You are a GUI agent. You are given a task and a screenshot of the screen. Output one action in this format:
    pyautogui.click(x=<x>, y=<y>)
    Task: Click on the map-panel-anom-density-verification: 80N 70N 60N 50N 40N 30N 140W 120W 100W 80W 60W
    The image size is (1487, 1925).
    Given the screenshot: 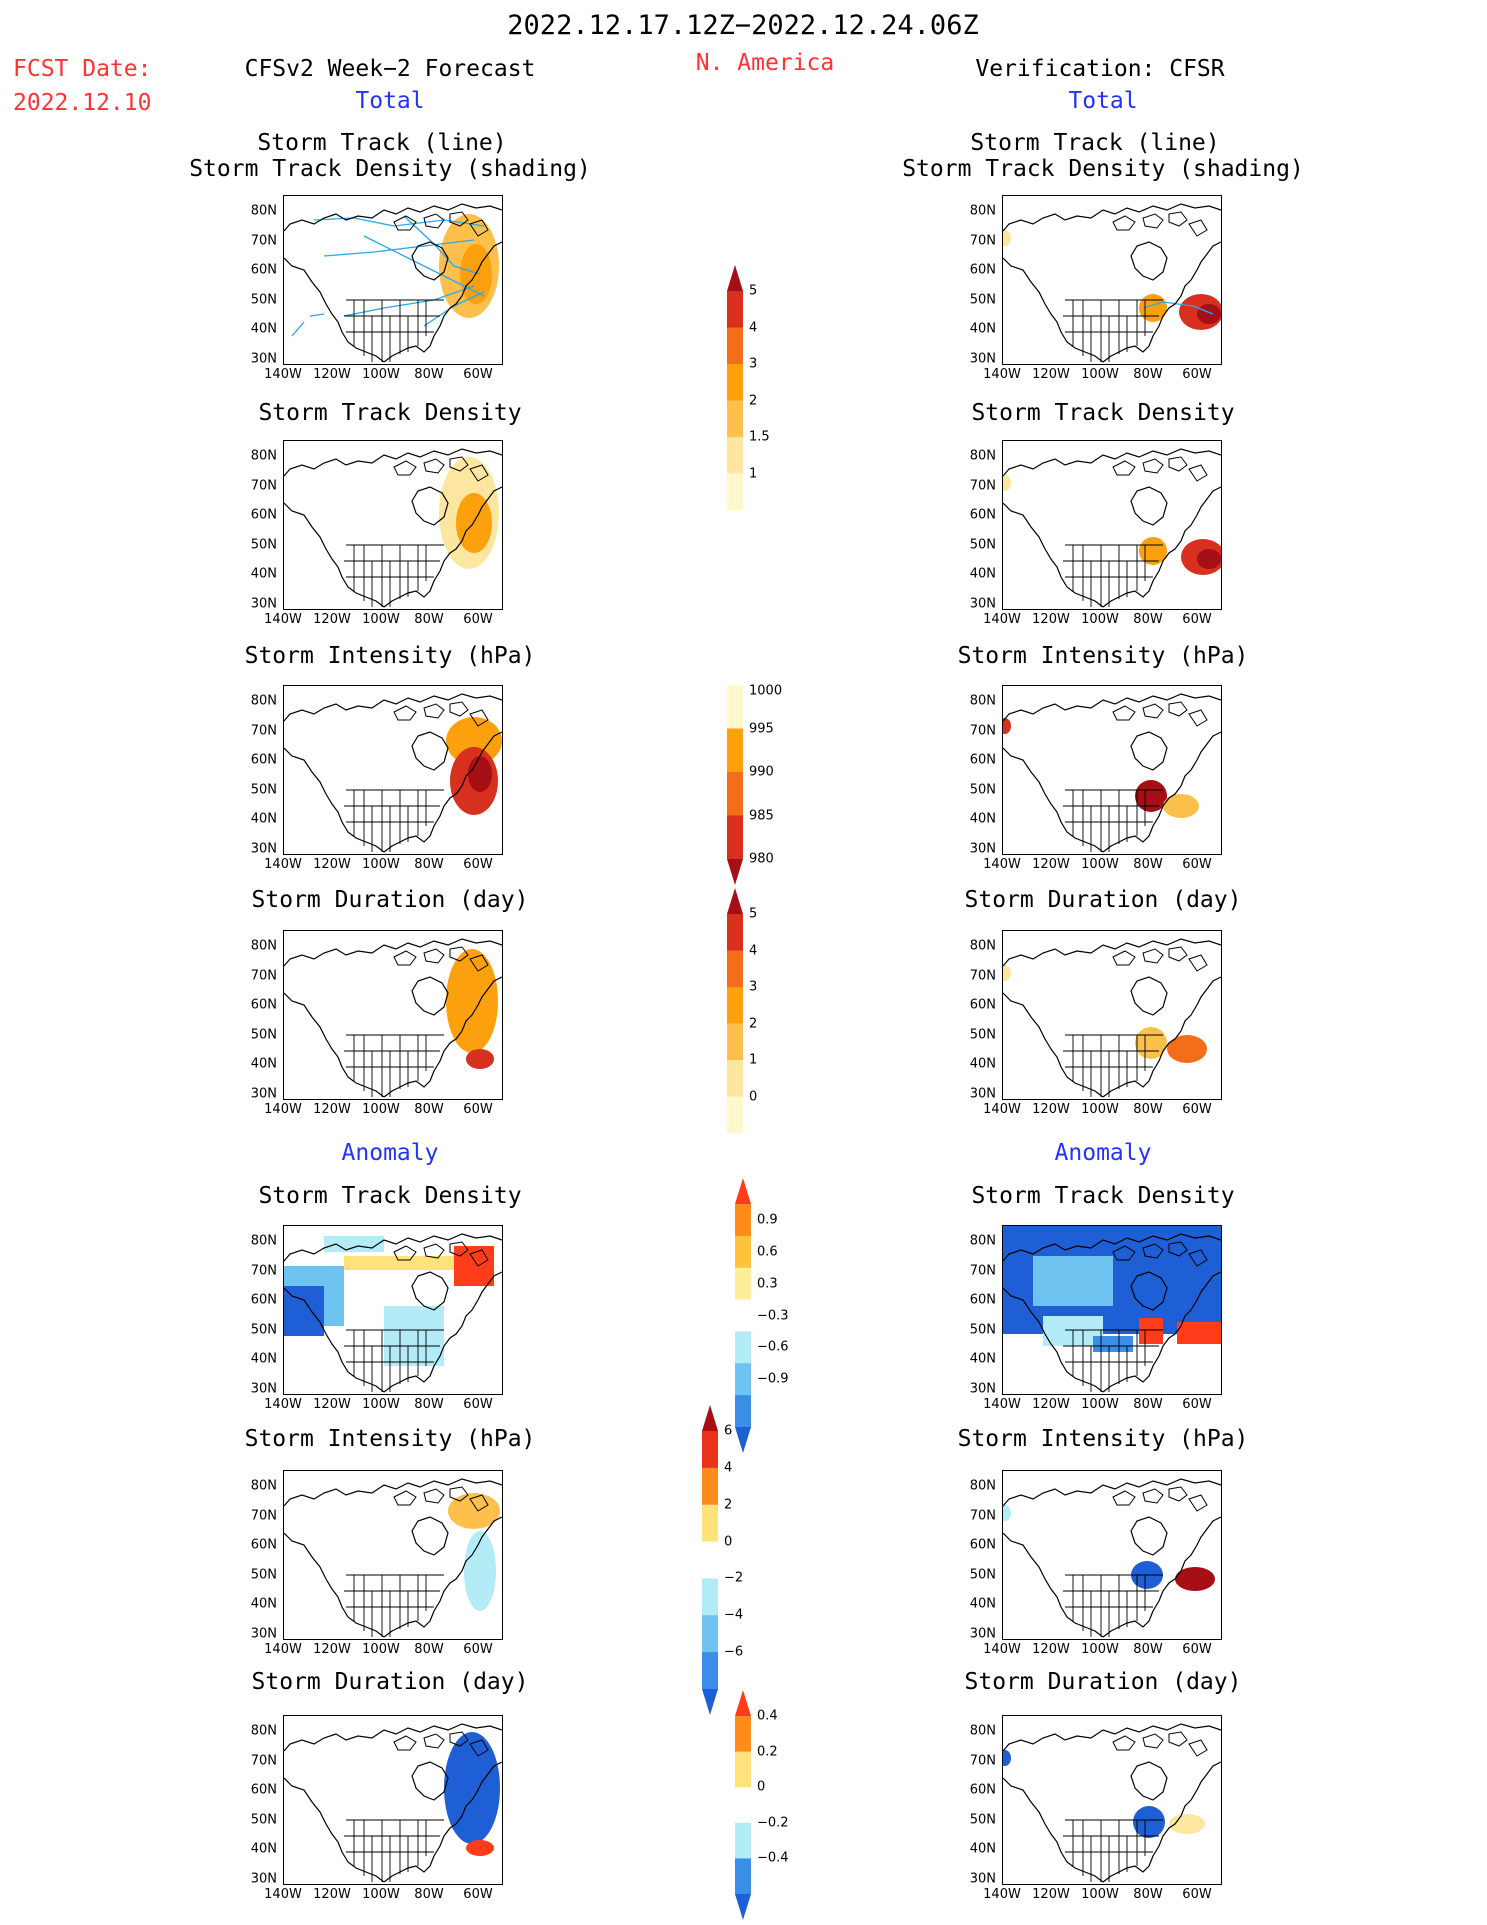 What is the action you would take?
    pyautogui.click(x=1096, y=1318)
    